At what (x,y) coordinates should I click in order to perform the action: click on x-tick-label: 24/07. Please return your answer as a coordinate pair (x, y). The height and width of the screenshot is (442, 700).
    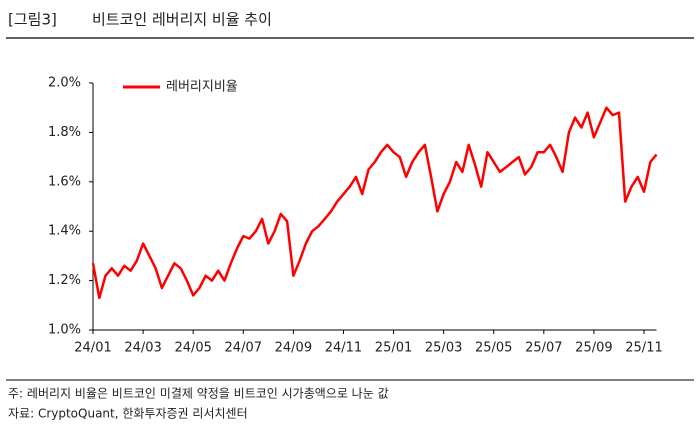
    Looking at the image, I should click on (243, 348).